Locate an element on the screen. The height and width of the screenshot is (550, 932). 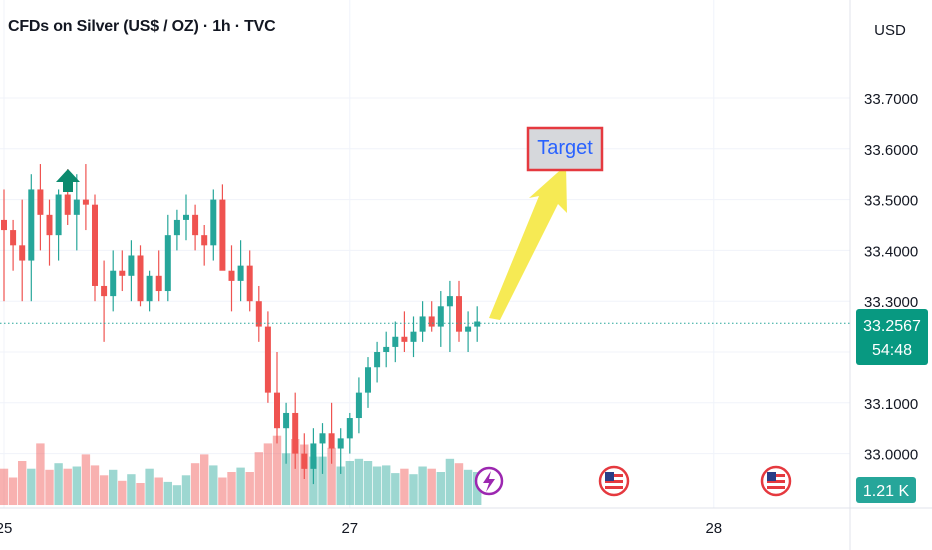
y-tick-label: 33.5000 is located at coordinates (891, 201).